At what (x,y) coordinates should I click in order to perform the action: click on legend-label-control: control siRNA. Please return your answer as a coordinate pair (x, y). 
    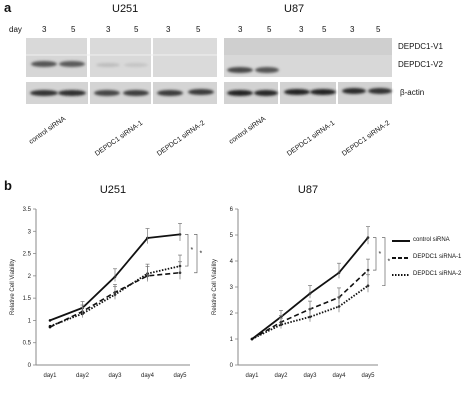
    Looking at the image, I should click on (431, 240).